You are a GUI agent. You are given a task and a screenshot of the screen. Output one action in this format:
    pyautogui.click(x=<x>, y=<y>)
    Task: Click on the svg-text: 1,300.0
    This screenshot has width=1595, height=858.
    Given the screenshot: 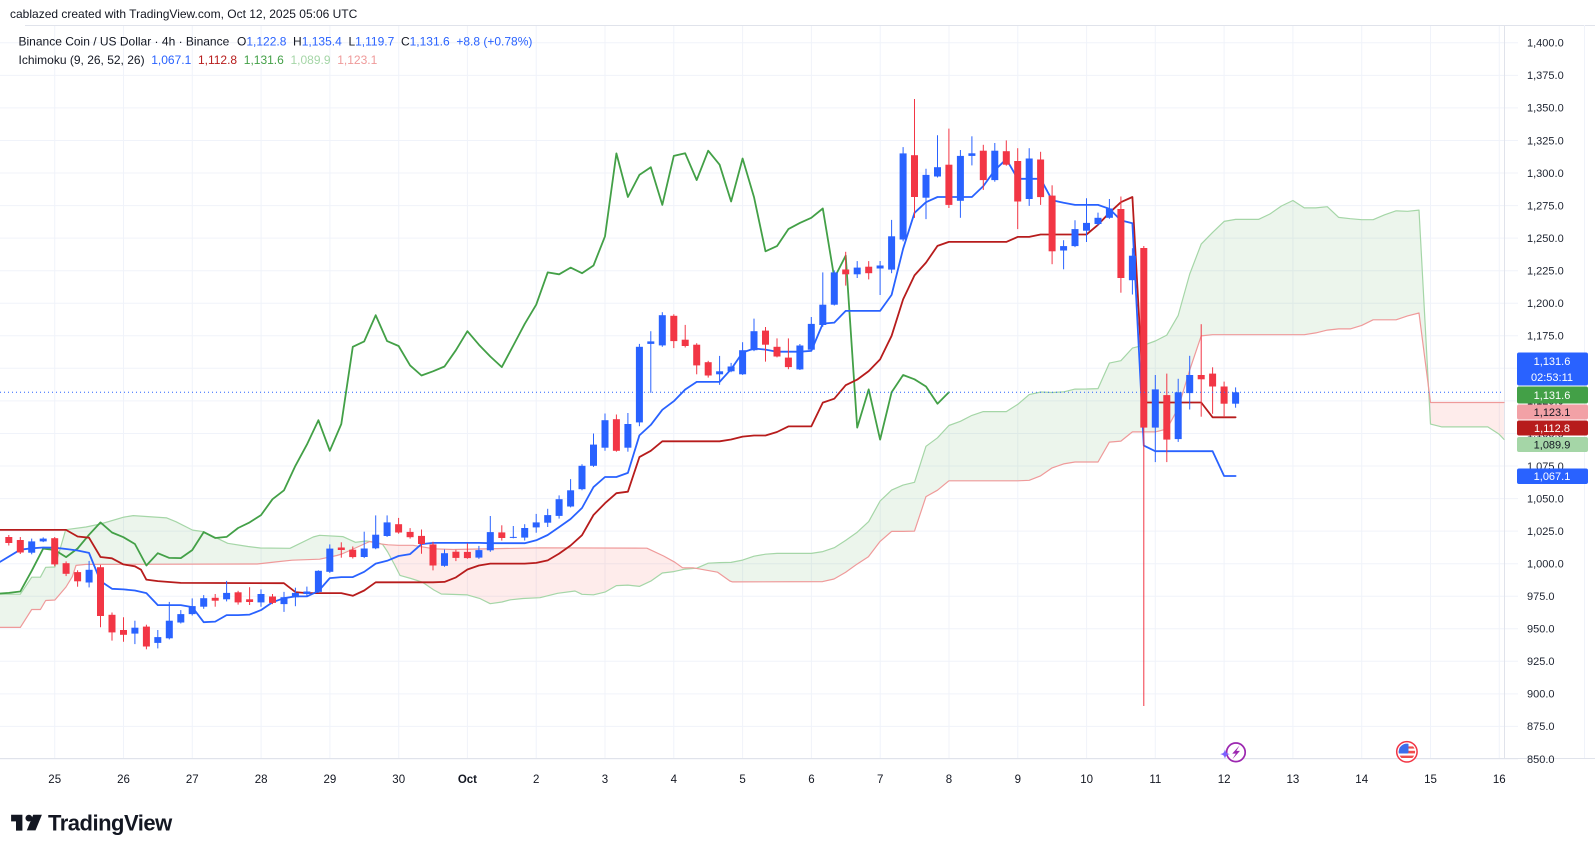 What is the action you would take?
    pyautogui.click(x=1545, y=174)
    